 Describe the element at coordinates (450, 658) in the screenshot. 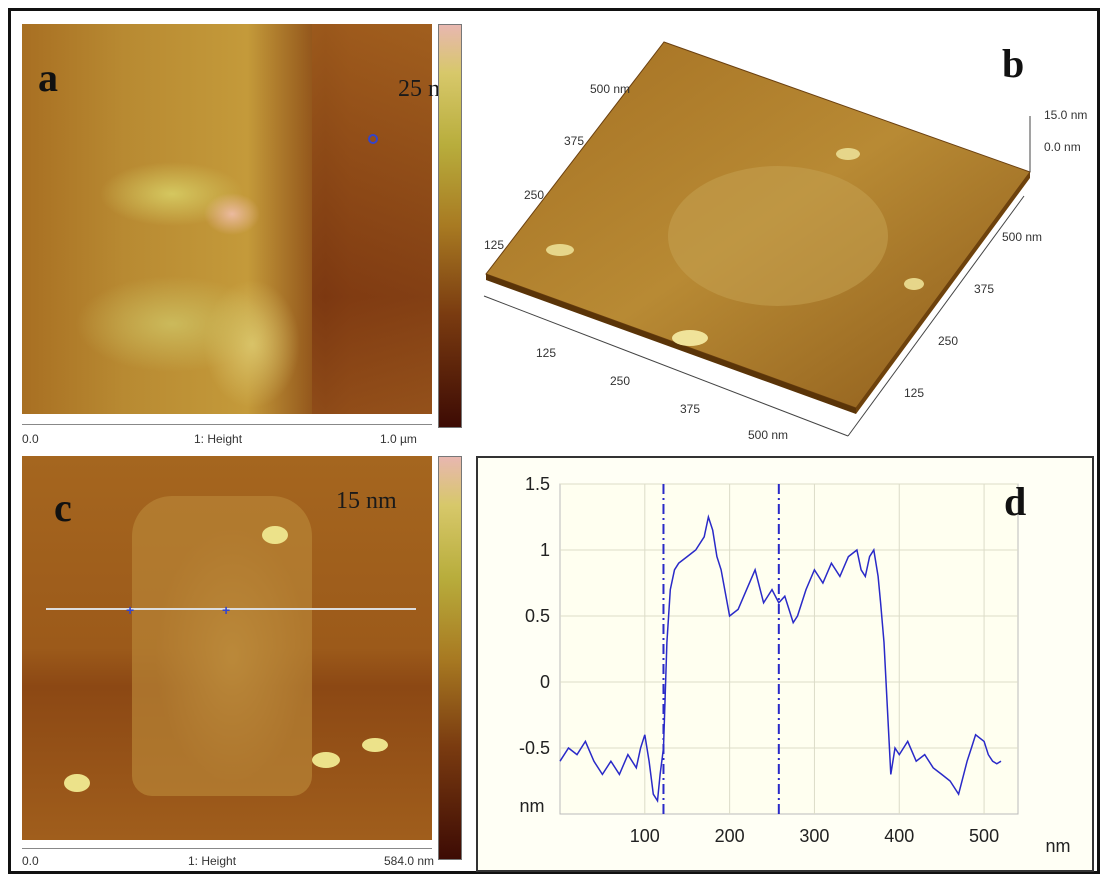

I see `colorbar-c` at that location.